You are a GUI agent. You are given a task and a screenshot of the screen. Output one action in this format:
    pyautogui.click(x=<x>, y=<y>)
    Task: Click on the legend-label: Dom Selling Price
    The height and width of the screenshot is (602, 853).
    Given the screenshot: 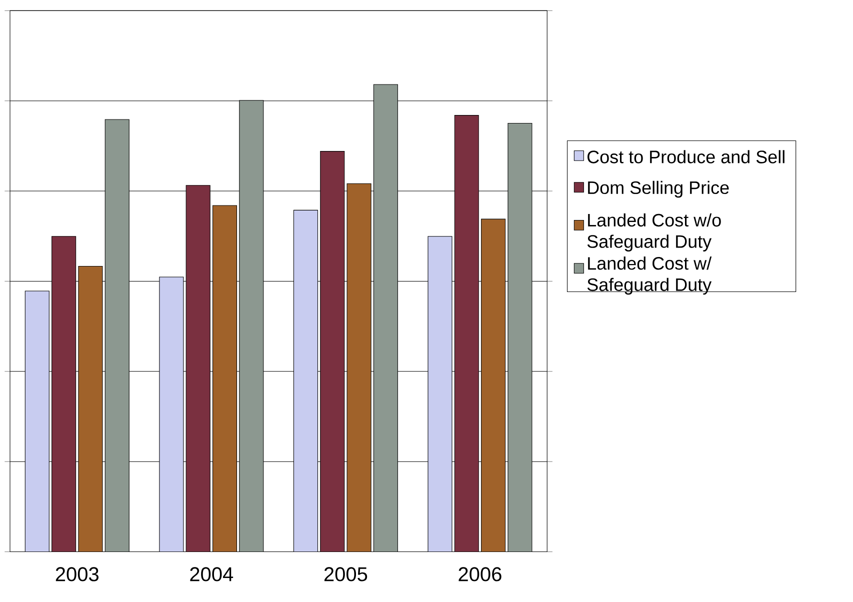 What is the action you would take?
    pyautogui.click(x=658, y=189)
    